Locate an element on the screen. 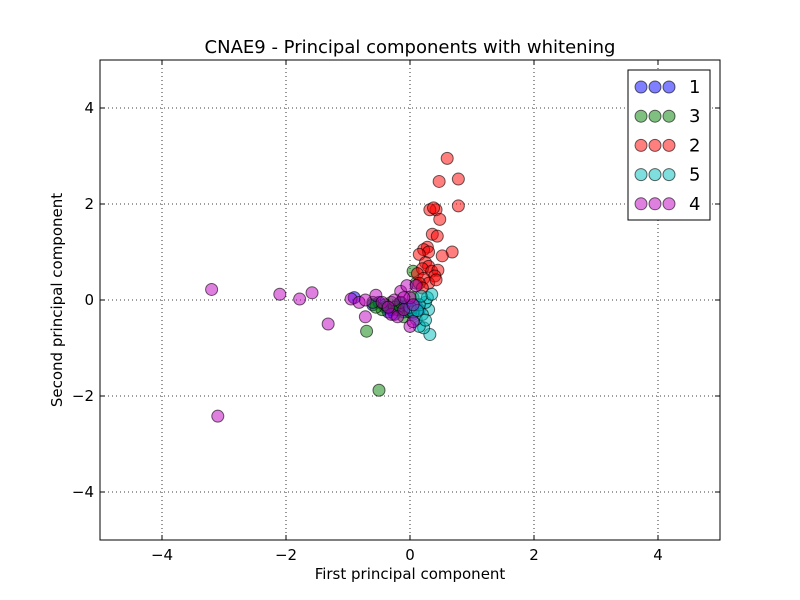 This screenshot has height=600, width=800. legend-label: 1 is located at coordinates (694, 87).